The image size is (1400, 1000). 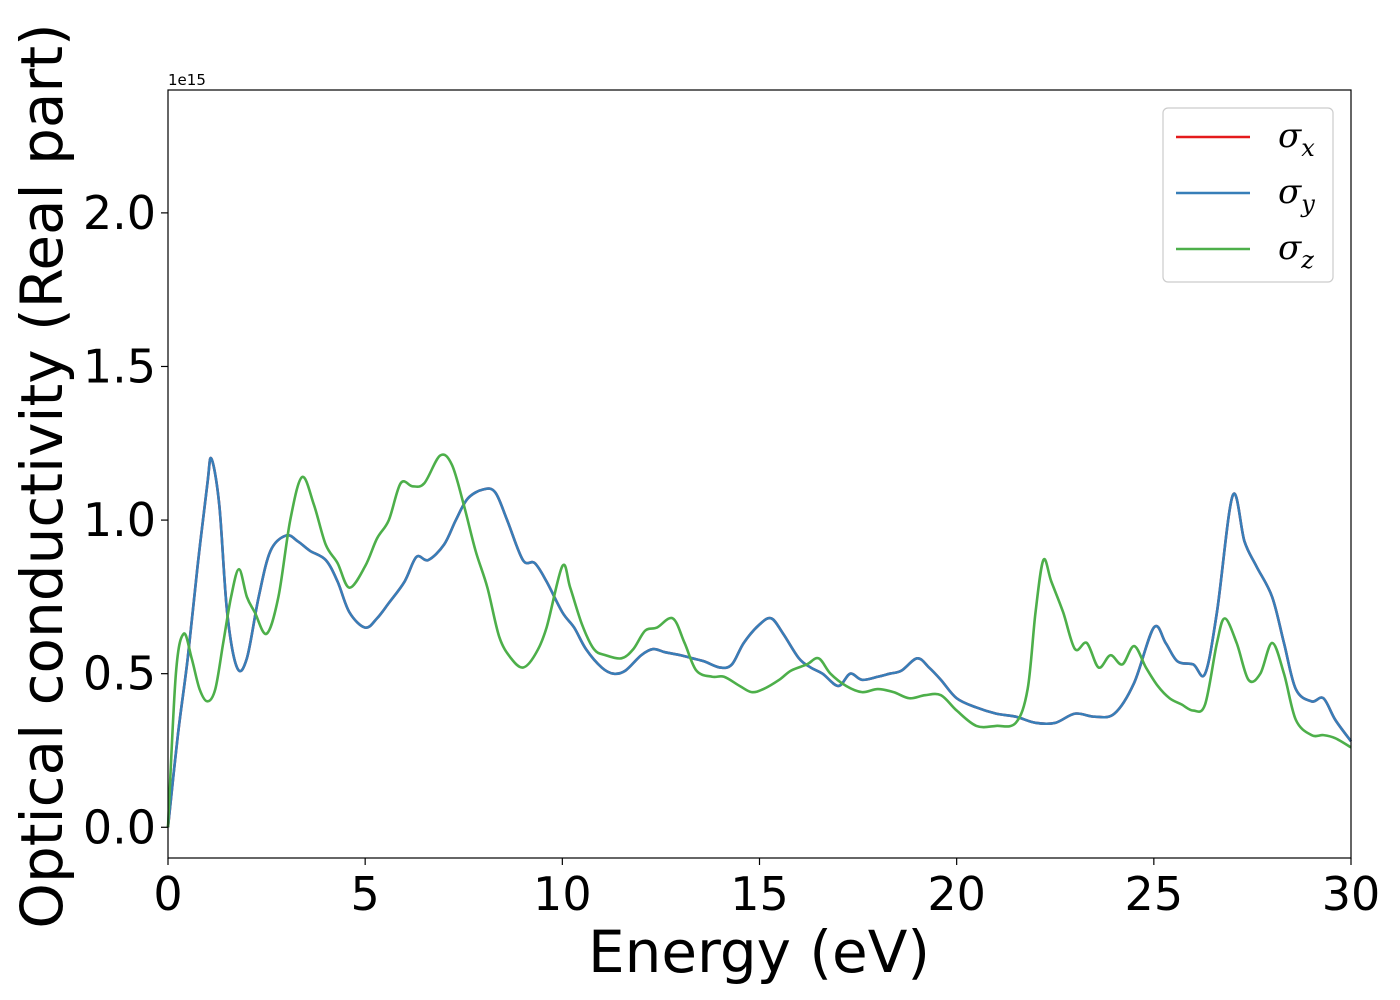 What do you see at coordinates (759, 894) in the screenshot?
I see `x-tick-label: 15` at bounding box center [759, 894].